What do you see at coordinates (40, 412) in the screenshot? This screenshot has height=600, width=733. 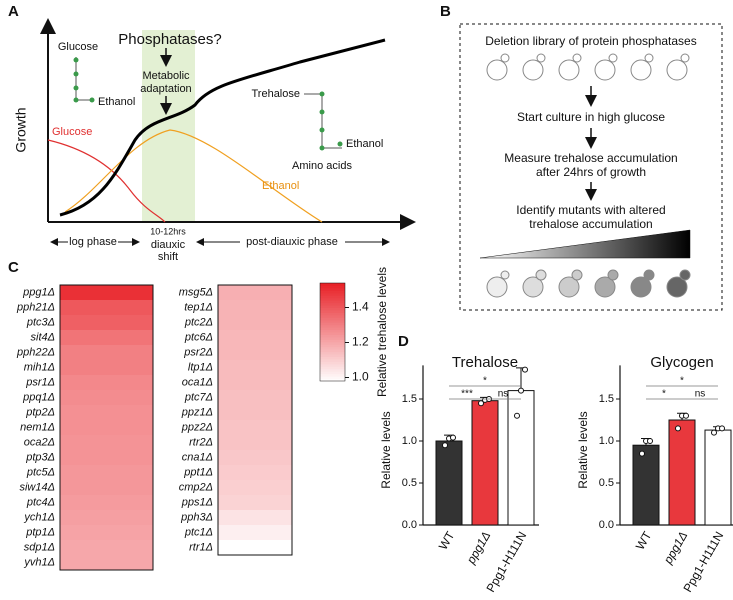 I see `row-label: ptp2Δ` at bounding box center [40, 412].